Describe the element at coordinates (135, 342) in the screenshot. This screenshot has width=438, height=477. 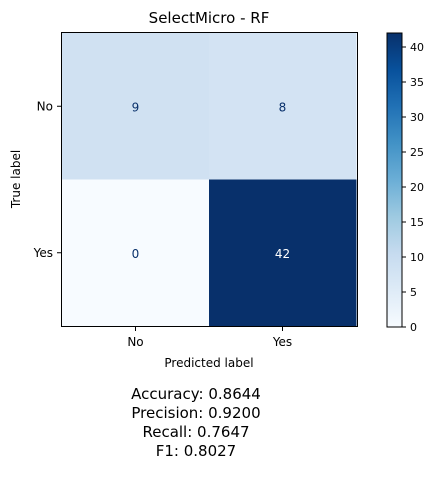
I see `x-tick-label: No` at that location.